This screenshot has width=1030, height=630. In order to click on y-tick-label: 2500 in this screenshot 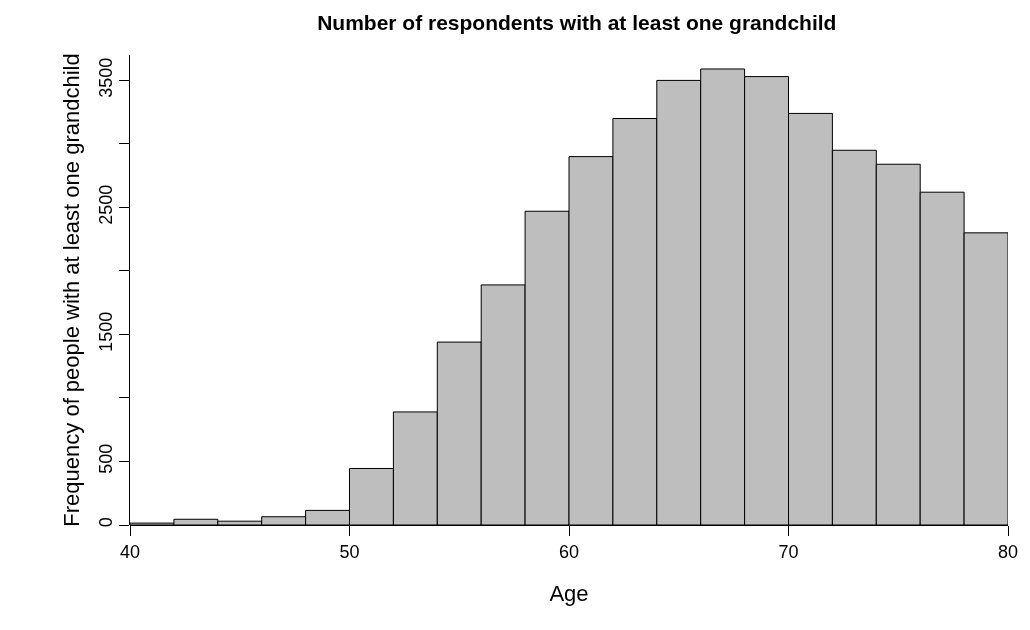, I will do `click(105, 204)`.